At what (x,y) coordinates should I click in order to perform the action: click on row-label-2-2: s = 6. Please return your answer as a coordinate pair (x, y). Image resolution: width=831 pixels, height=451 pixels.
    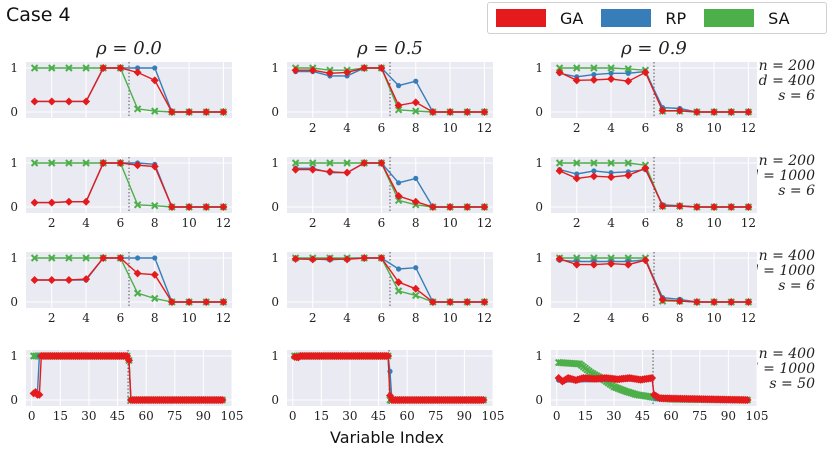
    Looking at the image, I should click on (796, 286).